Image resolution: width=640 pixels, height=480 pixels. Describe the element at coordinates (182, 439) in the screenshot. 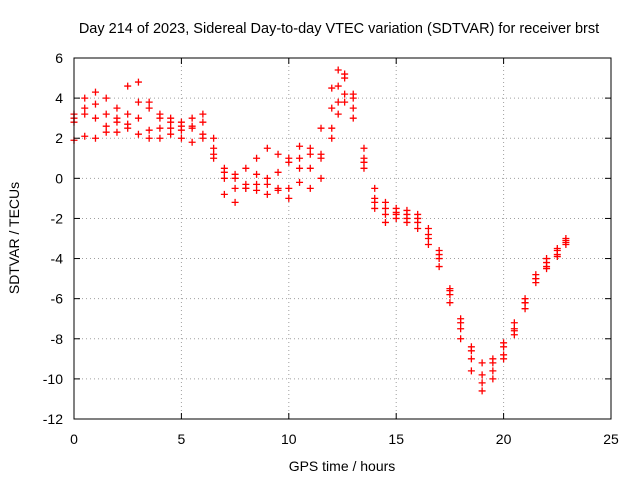

I see `x-tick-label: 5` at that location.